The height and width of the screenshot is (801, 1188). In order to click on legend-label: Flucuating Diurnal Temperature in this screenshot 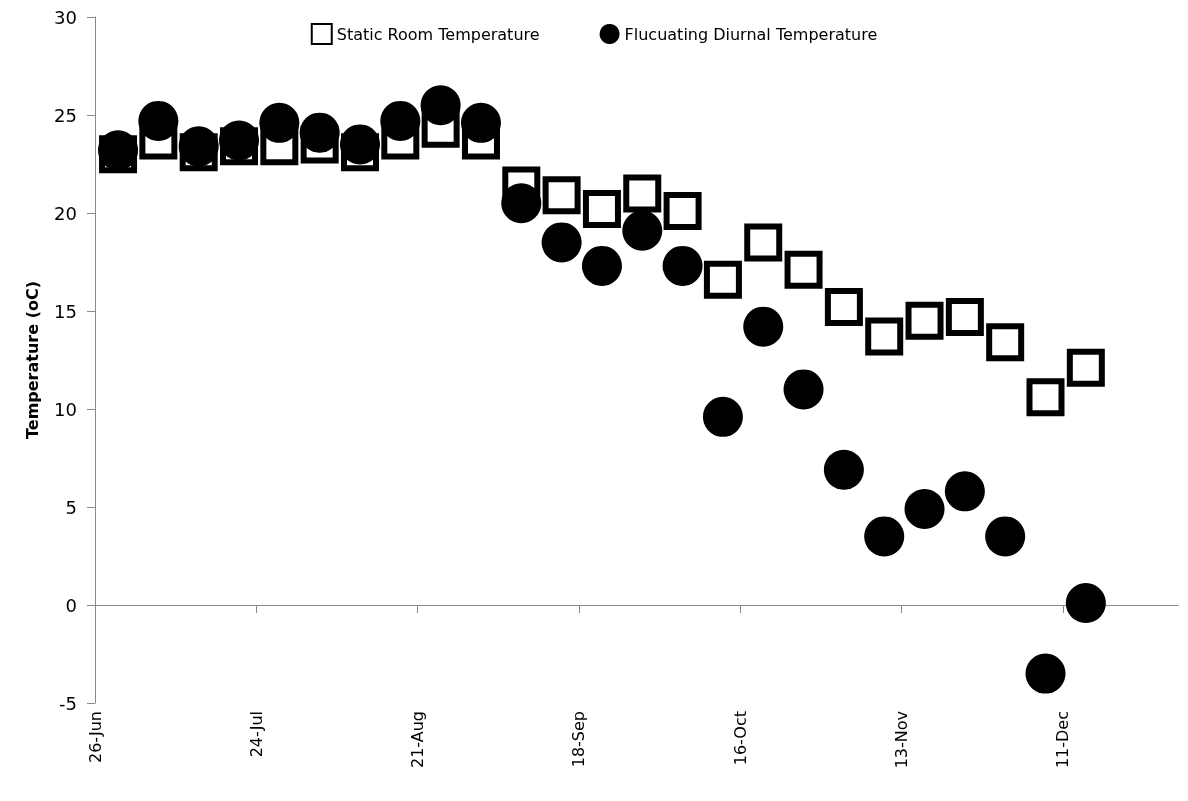, I will do `click(751, 34)`.